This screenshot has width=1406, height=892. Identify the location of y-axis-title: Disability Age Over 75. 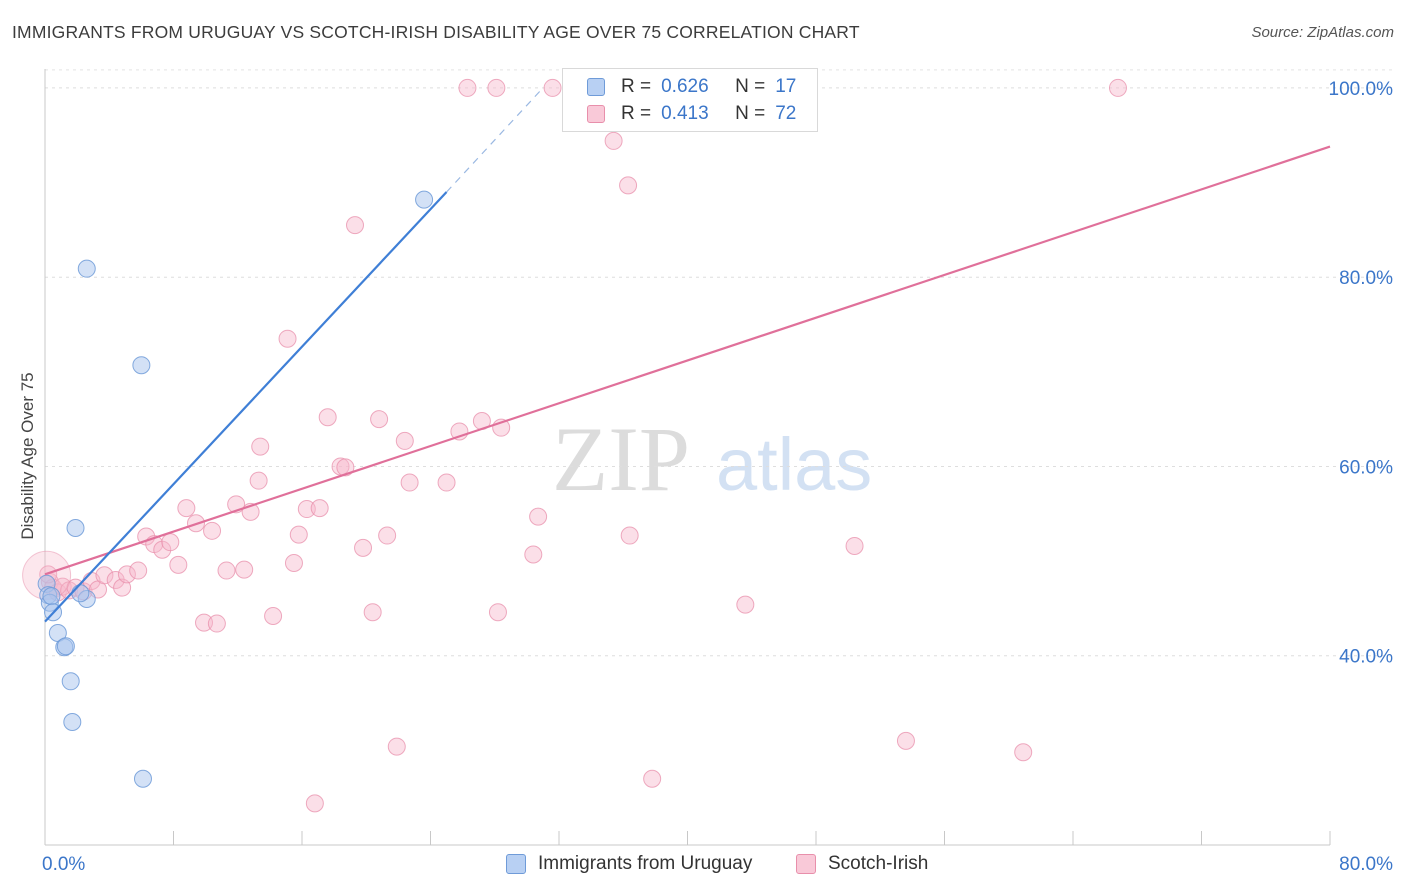
(27, 456).